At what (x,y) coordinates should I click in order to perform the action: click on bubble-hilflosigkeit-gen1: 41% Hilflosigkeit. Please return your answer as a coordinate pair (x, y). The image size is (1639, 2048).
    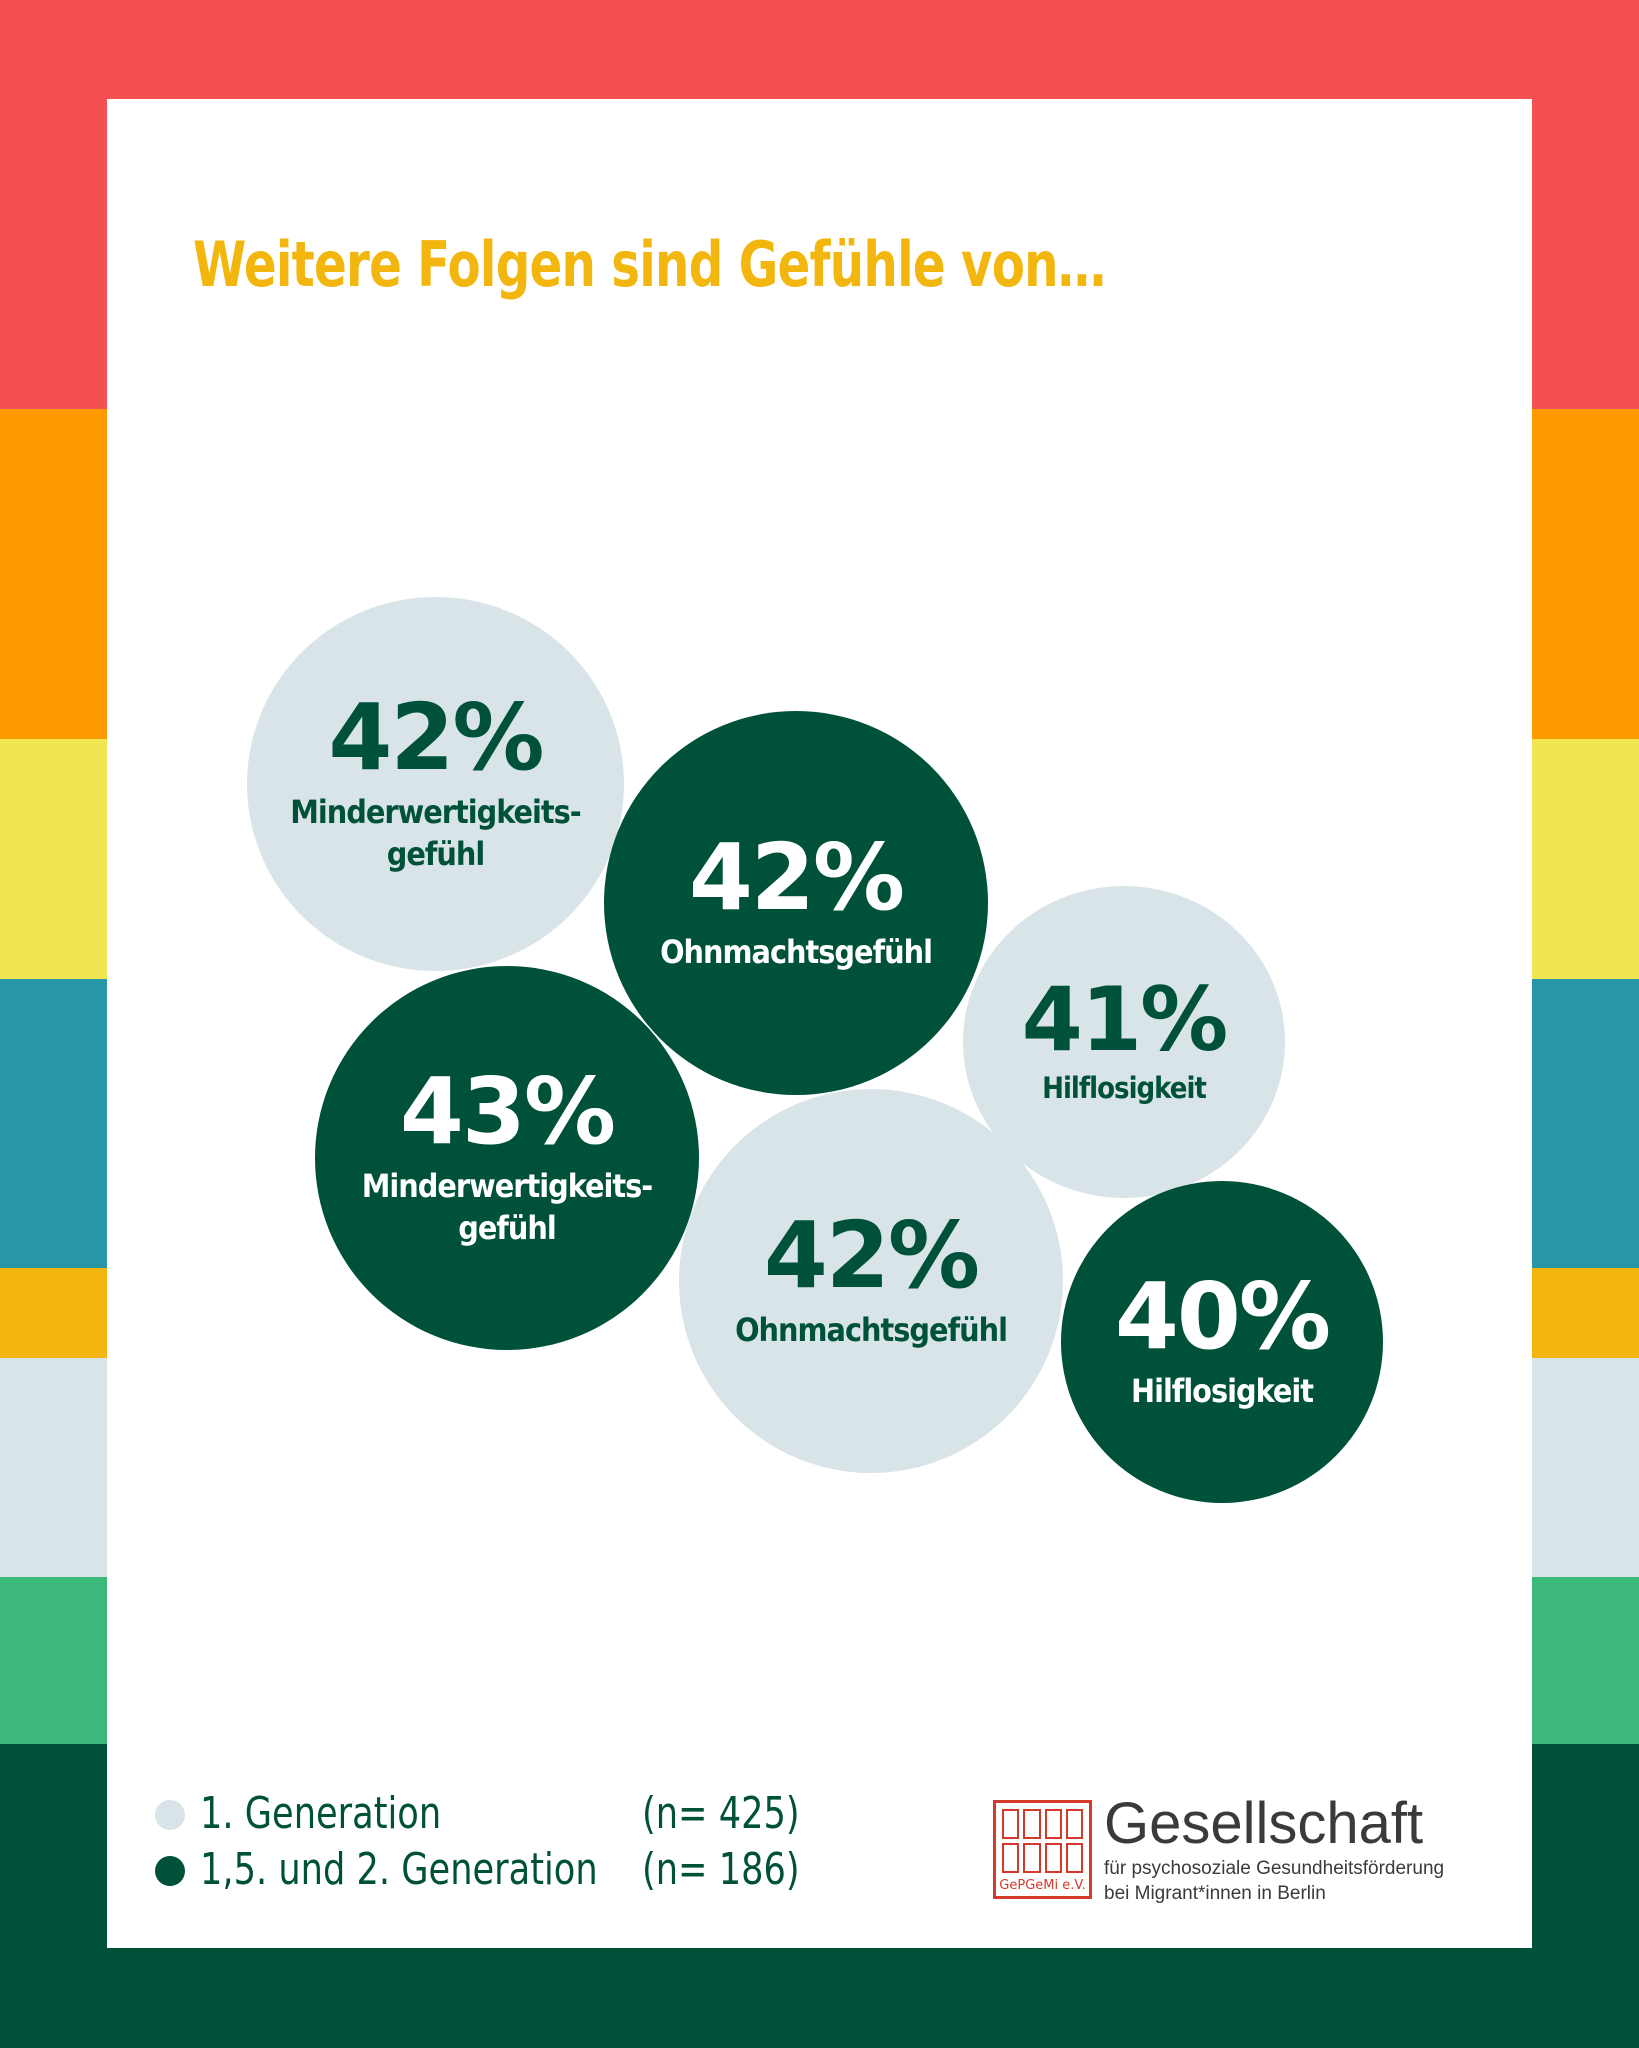
    Looking at the image, I should click on (1124, 1042).